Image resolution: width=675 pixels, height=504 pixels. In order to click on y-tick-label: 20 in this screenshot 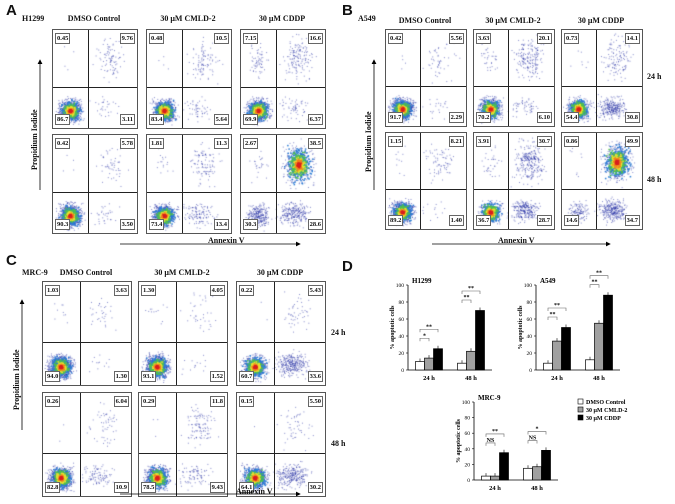, I will do `click(468, 465)`.